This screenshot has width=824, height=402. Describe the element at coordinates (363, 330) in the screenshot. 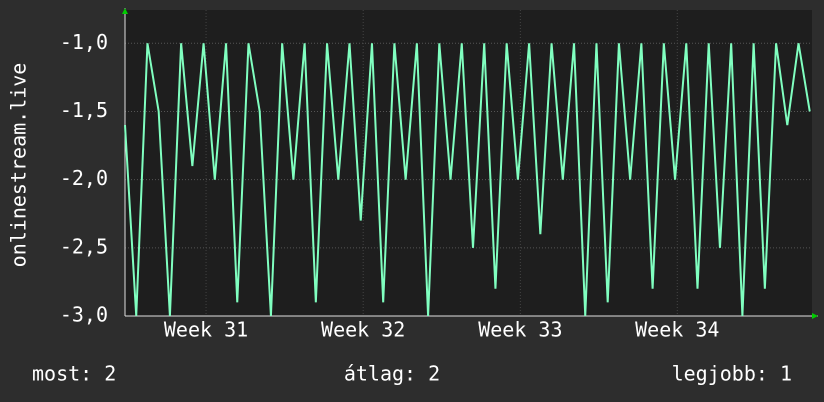

I see `x-tick-label: Week 32` at that location.